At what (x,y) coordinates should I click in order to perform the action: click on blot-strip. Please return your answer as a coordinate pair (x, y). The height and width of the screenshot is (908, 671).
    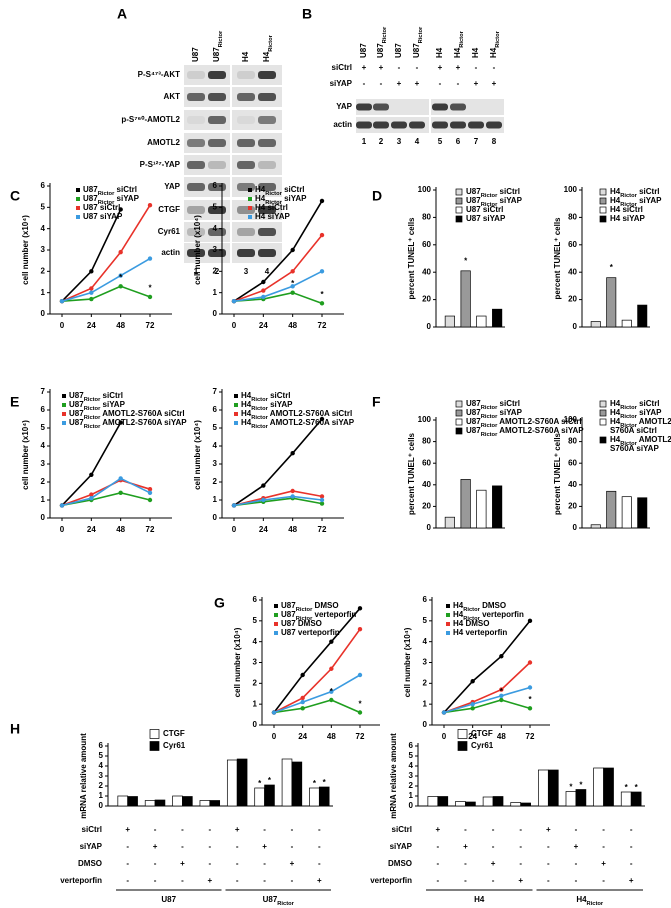
    Looking at the image, I should click on (233, 253).